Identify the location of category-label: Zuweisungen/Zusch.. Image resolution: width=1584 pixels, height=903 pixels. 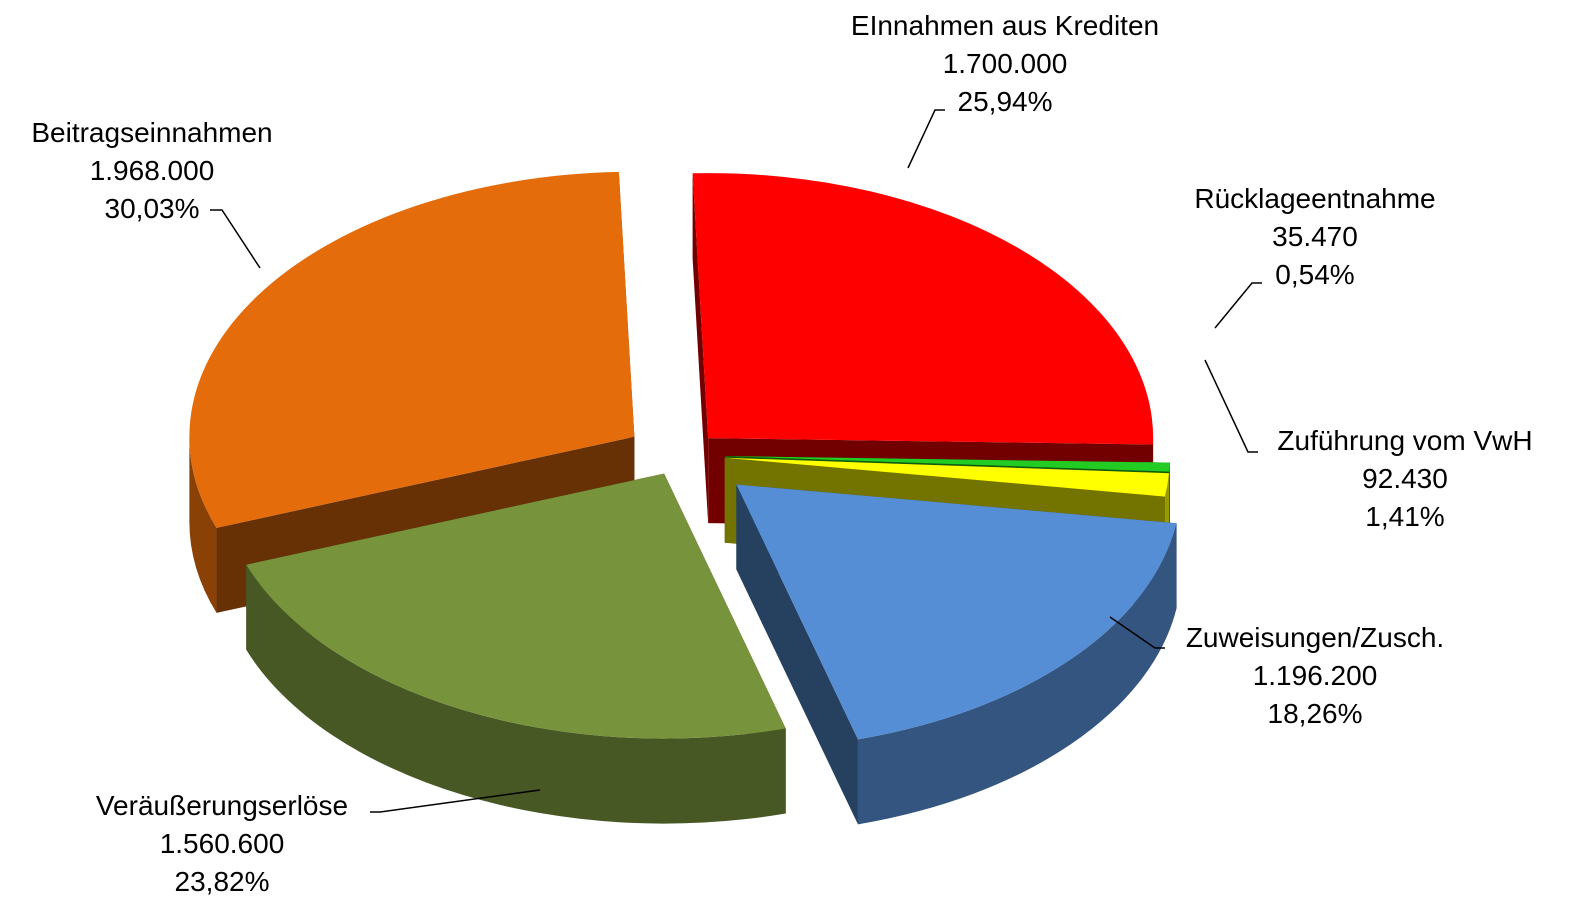
(1315, 637).